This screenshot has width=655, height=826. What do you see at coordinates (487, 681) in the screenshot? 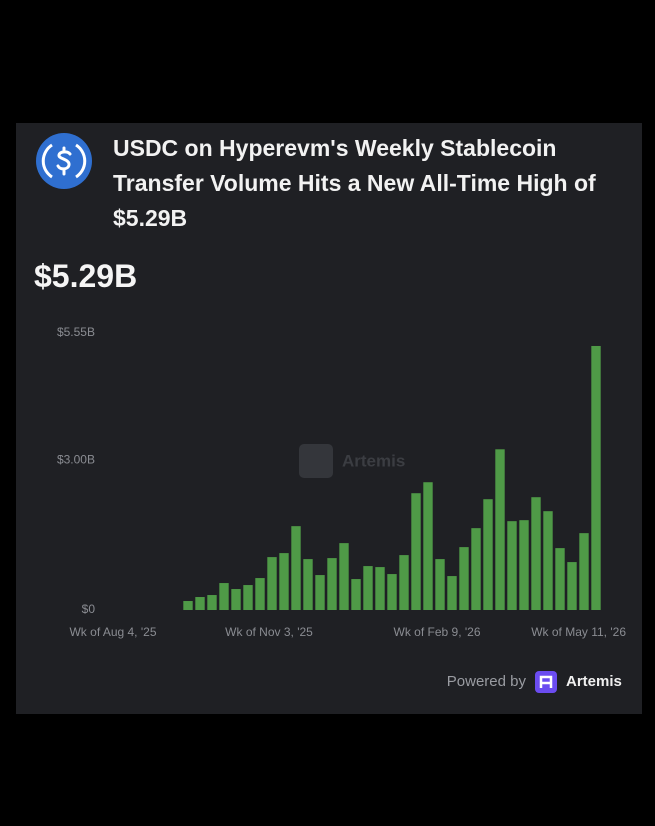
I see `powered-by: Powered by` at bounding box center [487, 681].